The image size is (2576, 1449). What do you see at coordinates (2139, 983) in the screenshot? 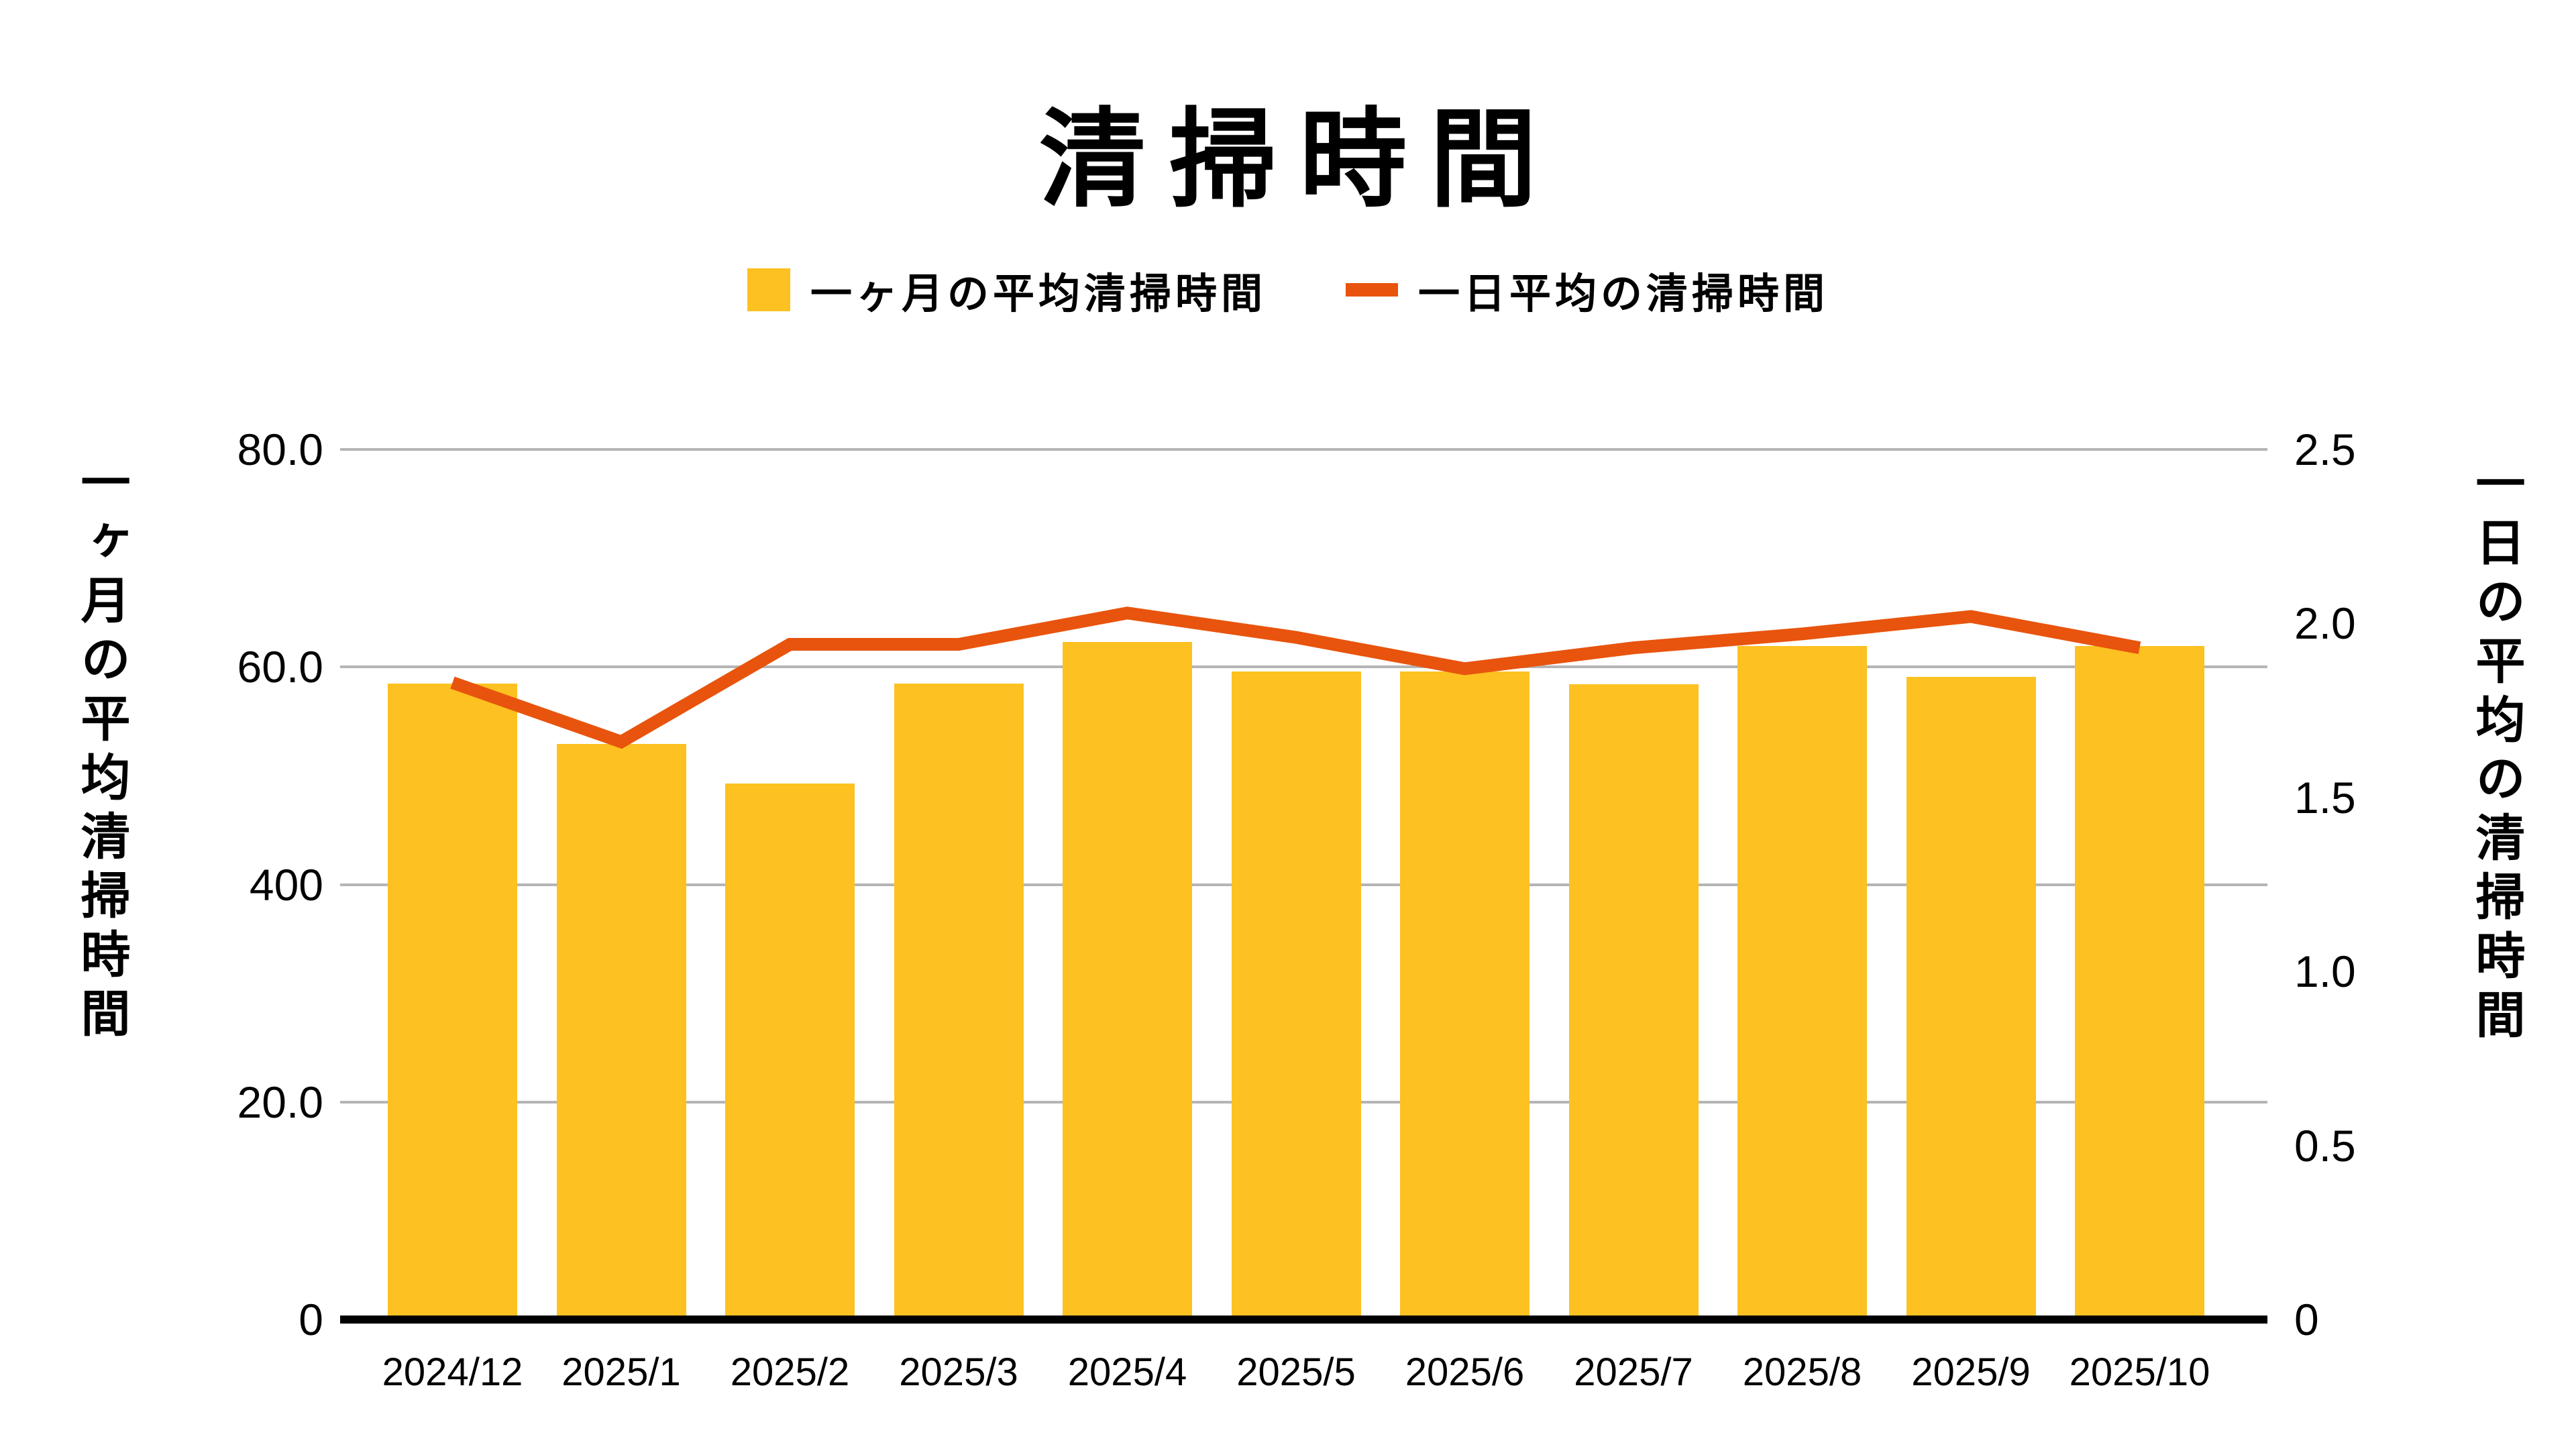
I see `bar-2025/10` at bounding box center [2139, 983].